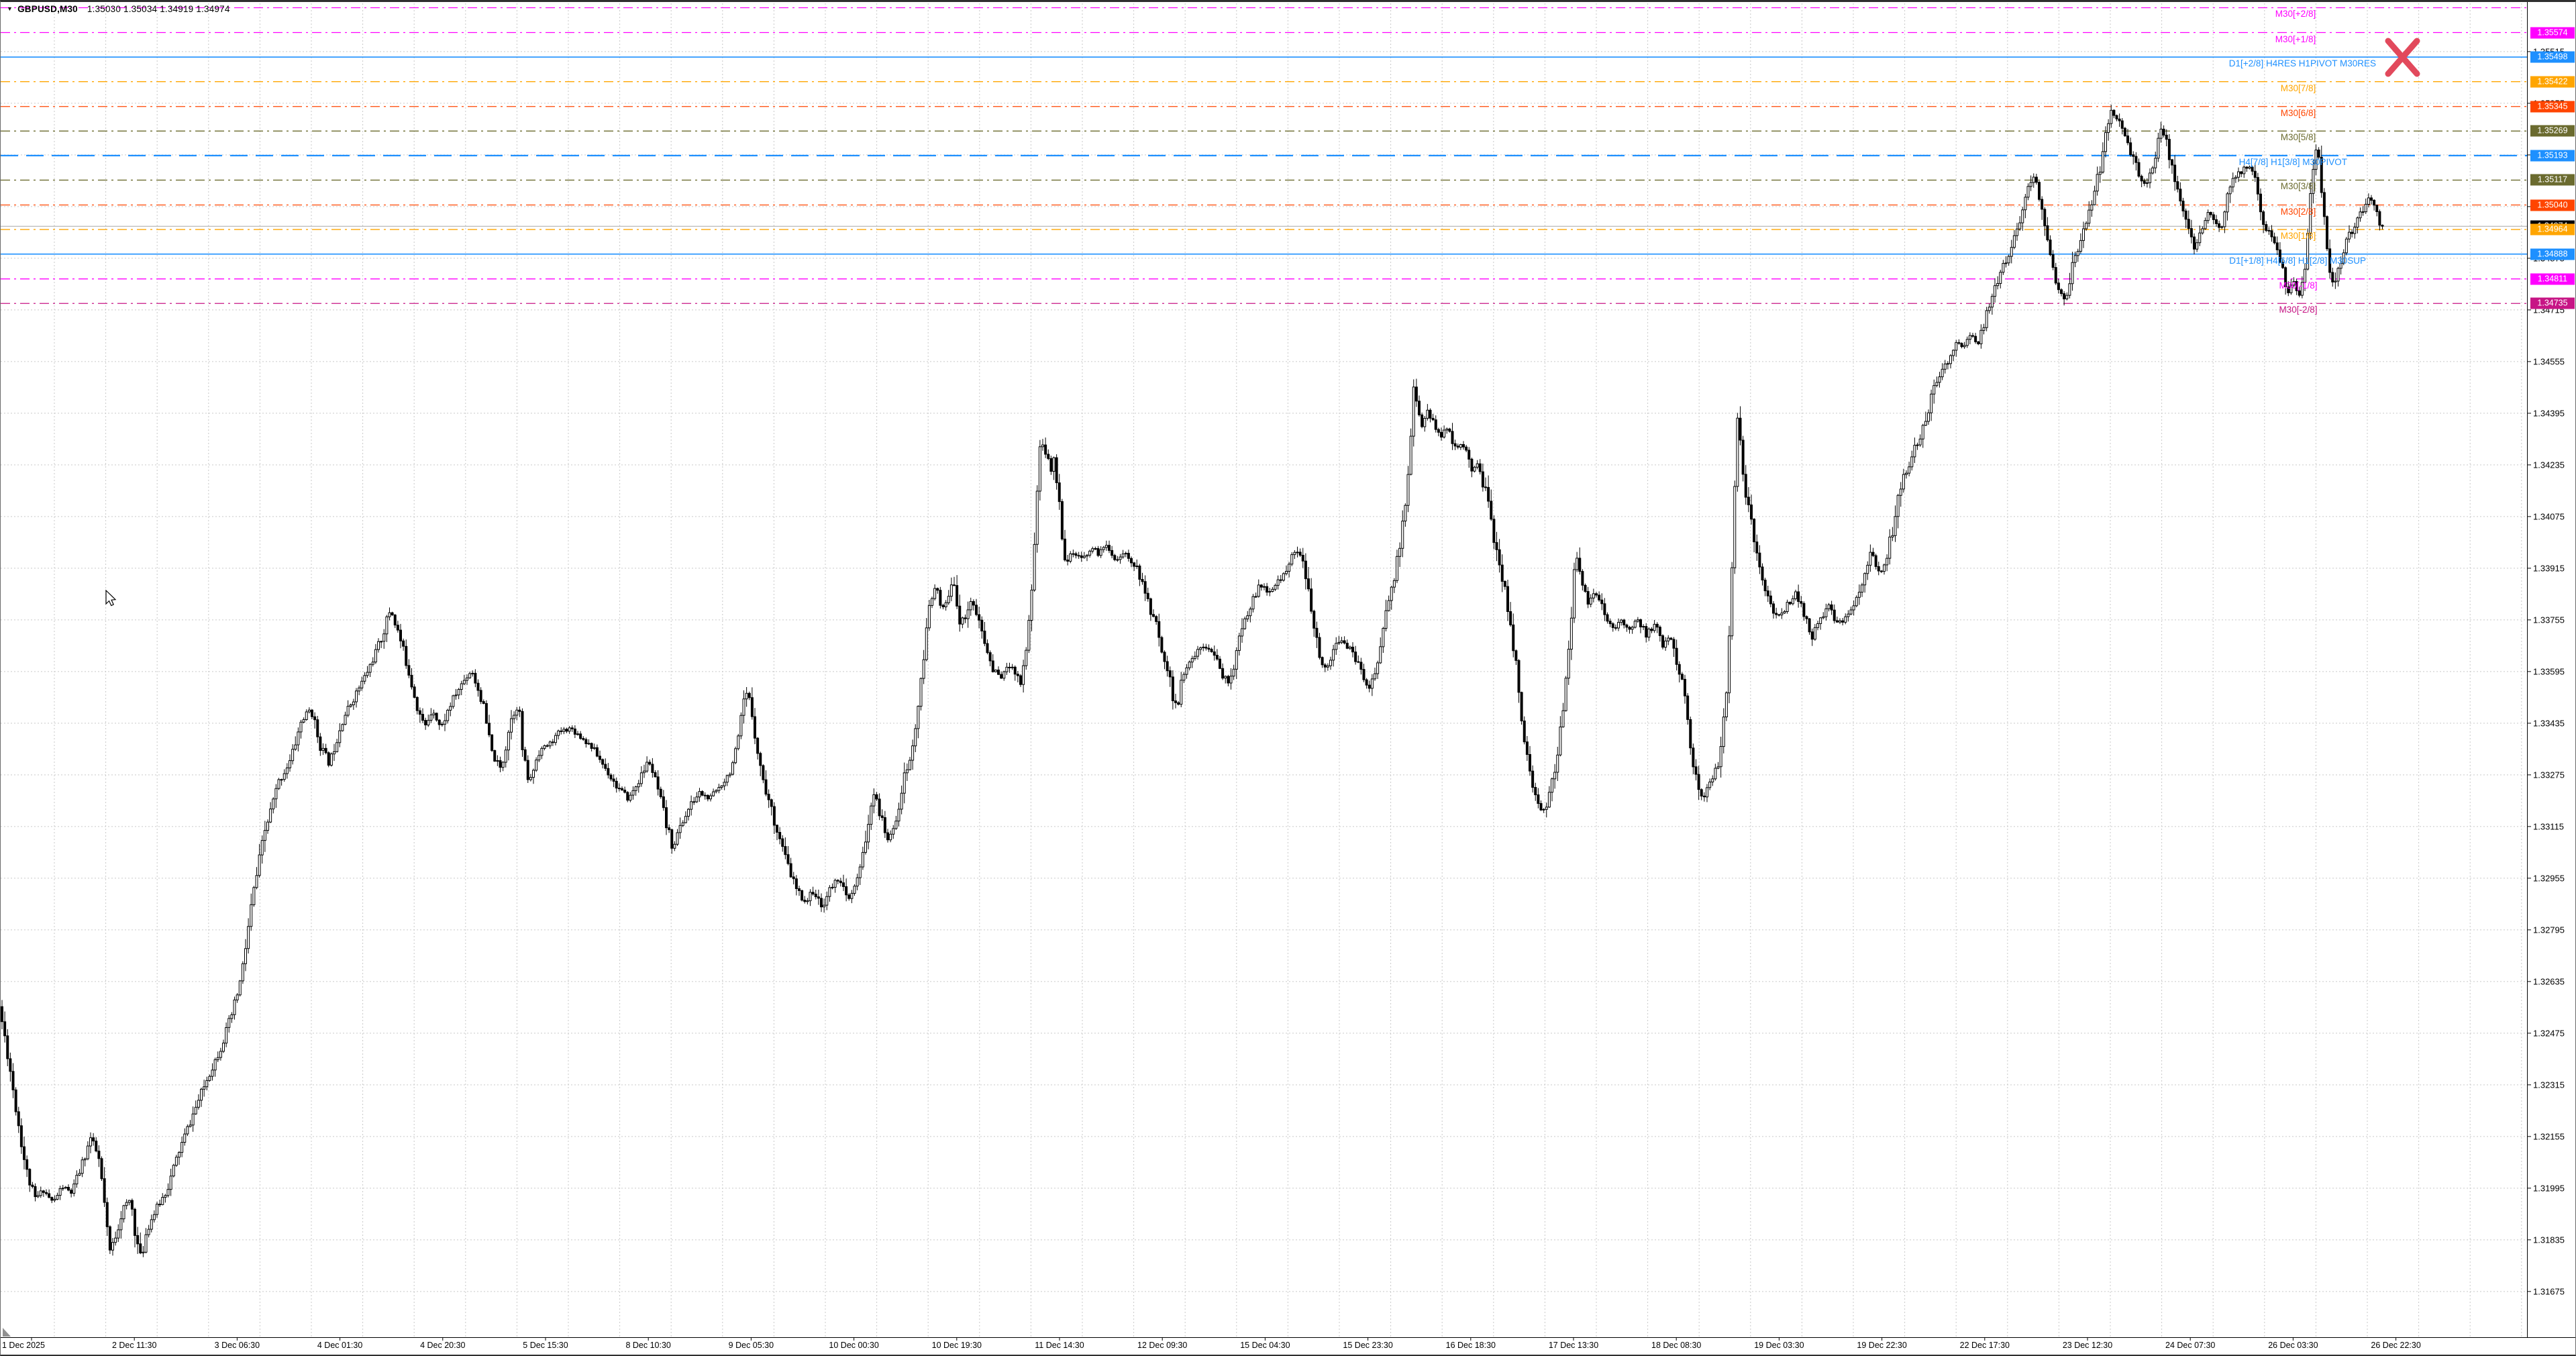  What do you see at coordinates (2549, 413) in the screenshot?
I see `price-tick-label: 1.34395` at bounding box center [2549, 413].